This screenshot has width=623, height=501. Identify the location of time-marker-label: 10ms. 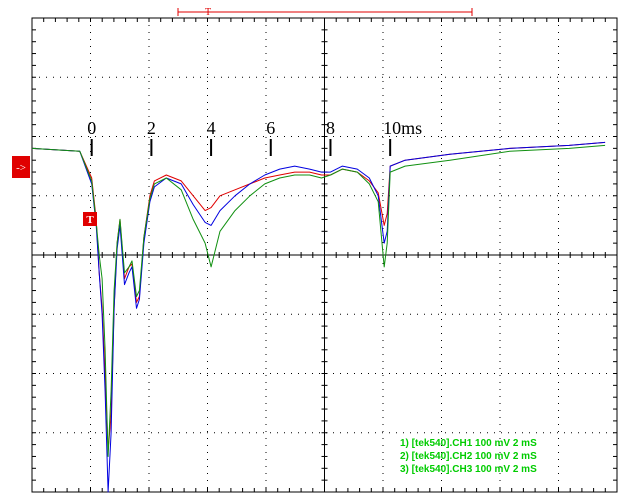
(402, 128).